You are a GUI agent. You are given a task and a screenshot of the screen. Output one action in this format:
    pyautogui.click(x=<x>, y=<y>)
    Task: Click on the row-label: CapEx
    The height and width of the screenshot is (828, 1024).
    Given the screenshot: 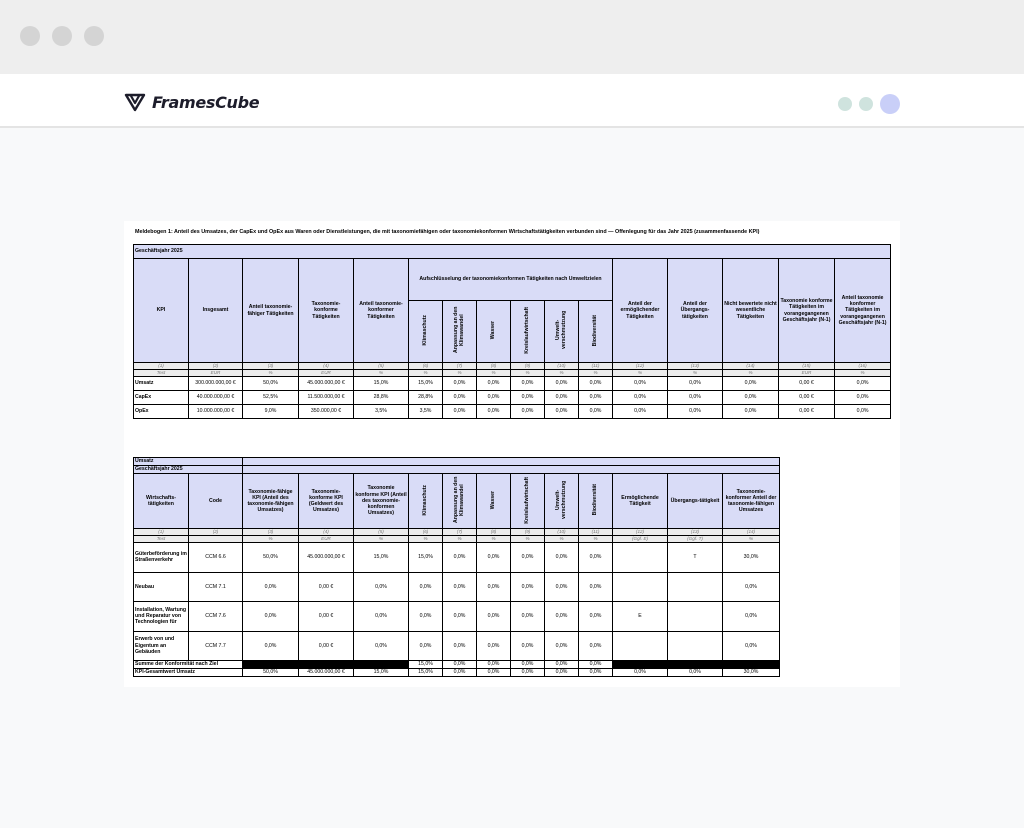 What is the action you would take?
    pyautogui.click(x=161, y=397)
    